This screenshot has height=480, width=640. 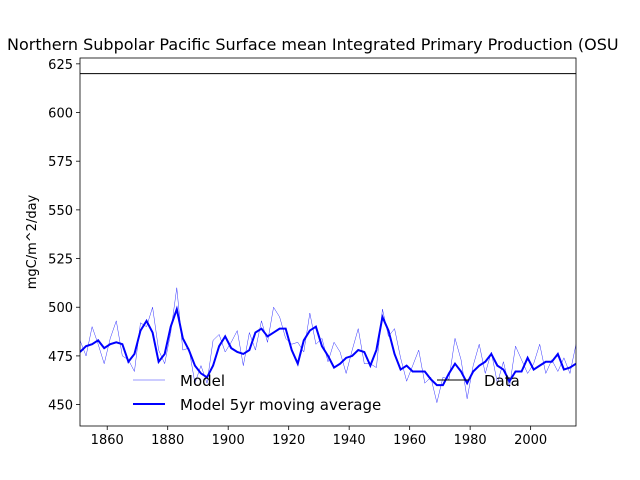 I want to click on y-tick-label: 600, so click(x=60, y=114).